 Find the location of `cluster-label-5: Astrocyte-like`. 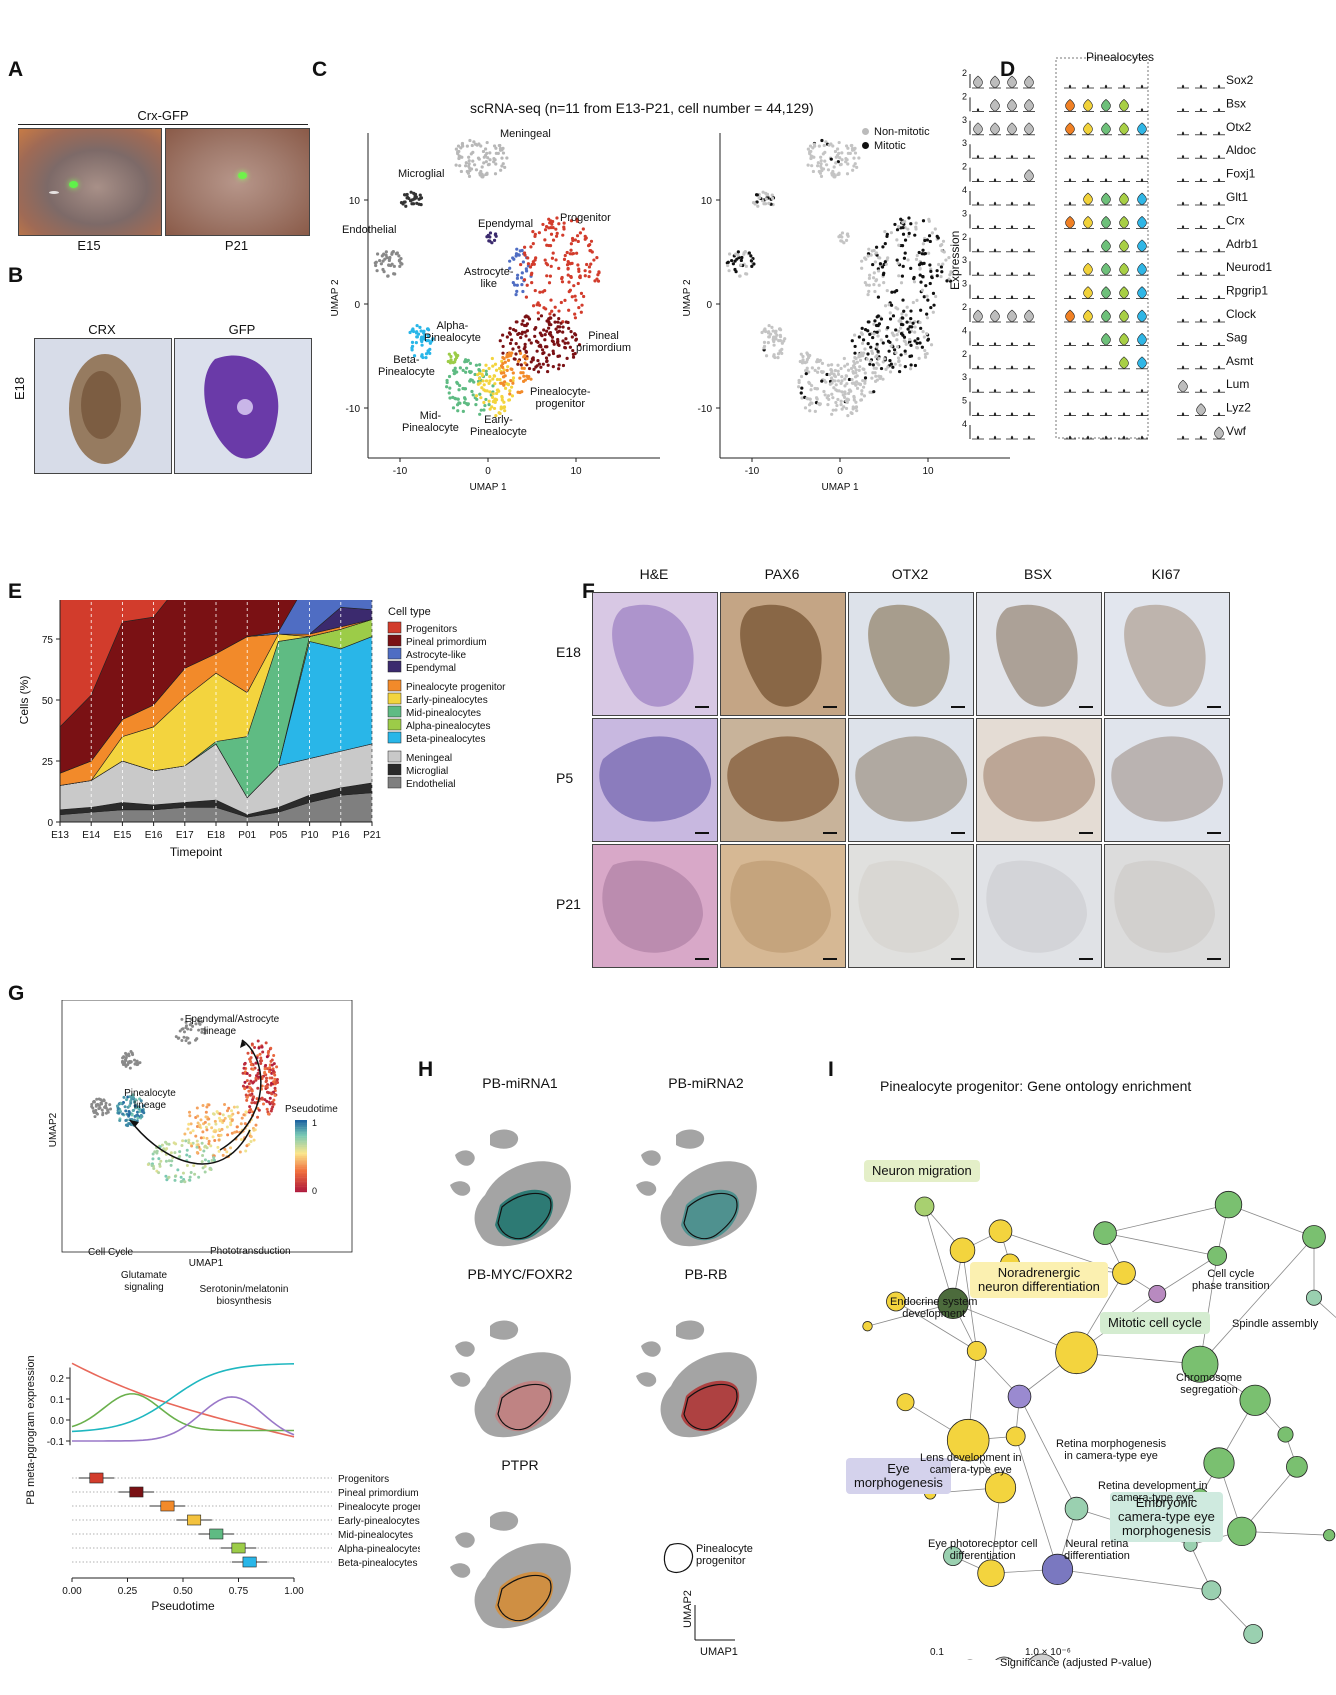

cluster-label-5: Astrocyte-like is located at coordinates (489, 278).